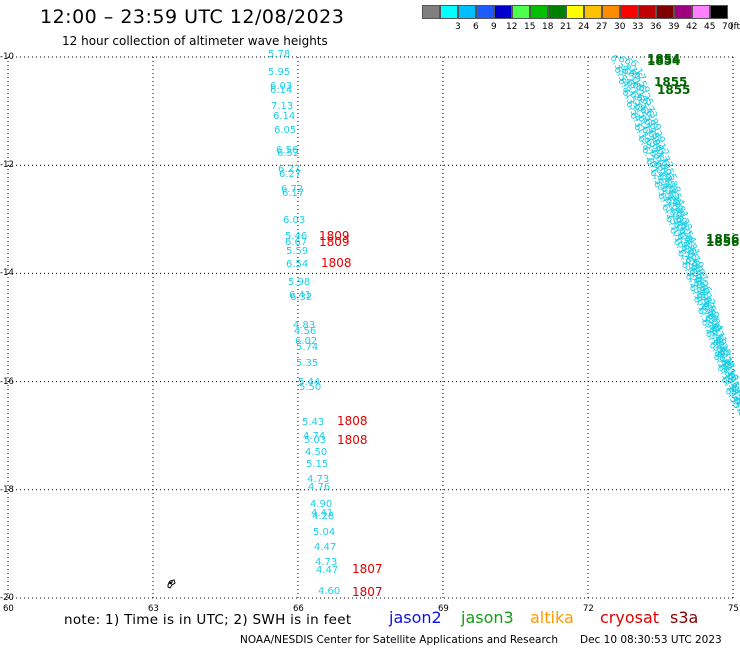 This screenshot has height=650, width=740. Describe the element at coordinates (313, 422) in the screenshot. I see `swh-value: 5.43` at that location.